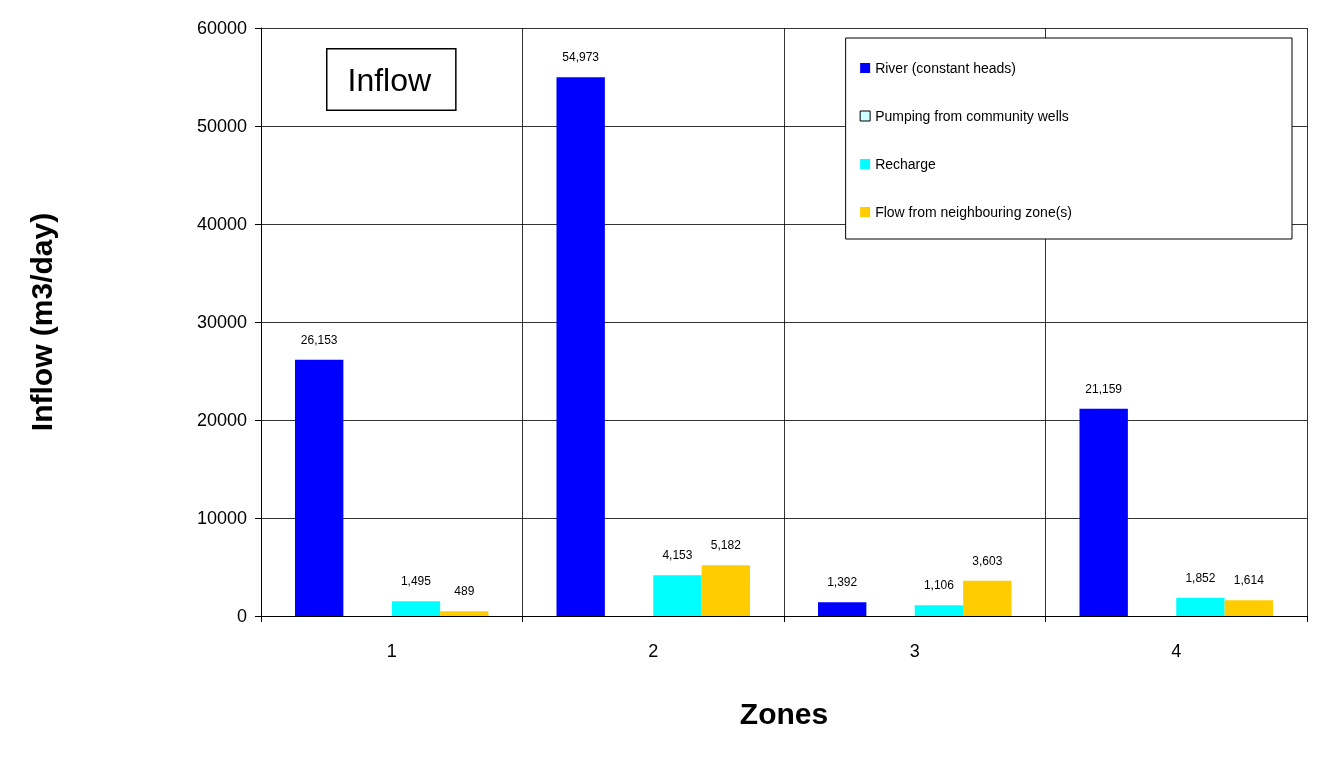  Describe the element at coordinates (221, 322) in the screenshot. I see `y-tick-label: 30000` at that location.